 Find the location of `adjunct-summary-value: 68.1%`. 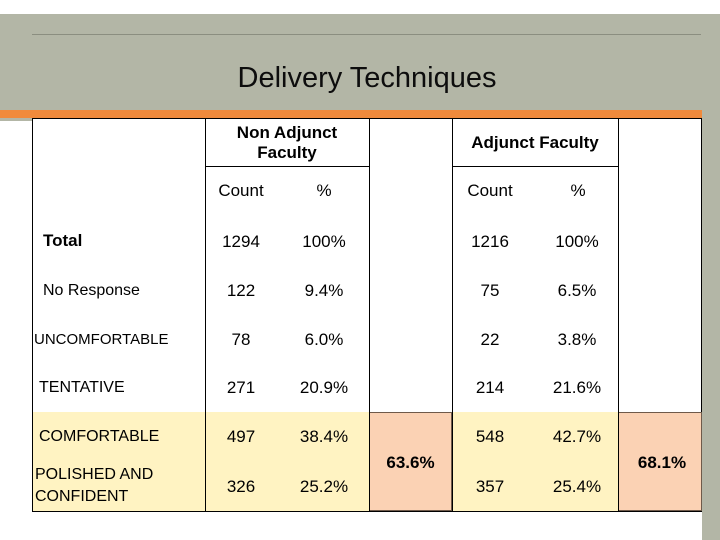

adjunct-summary-value: 68.1% is located at coordinates (662, 462).